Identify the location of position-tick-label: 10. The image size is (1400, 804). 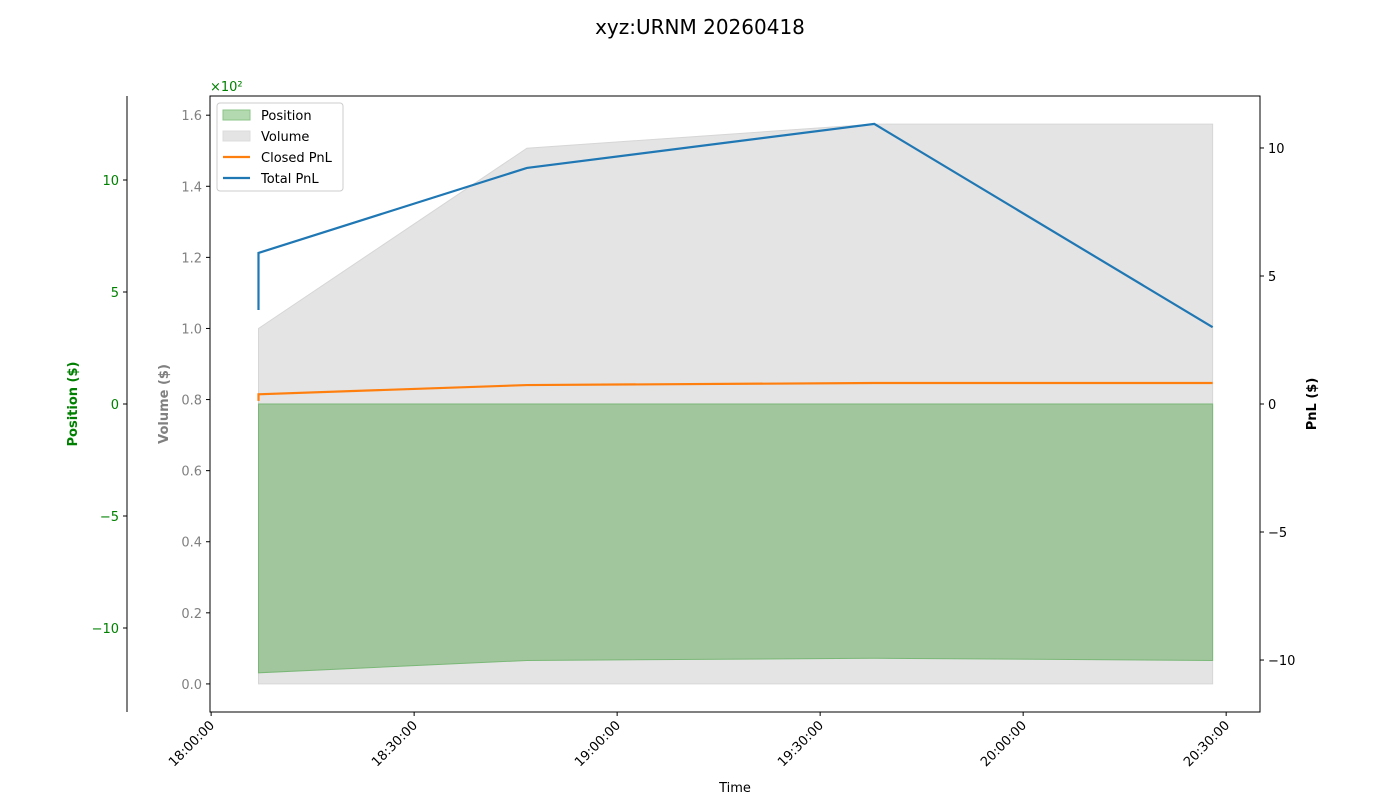
(110, 181).